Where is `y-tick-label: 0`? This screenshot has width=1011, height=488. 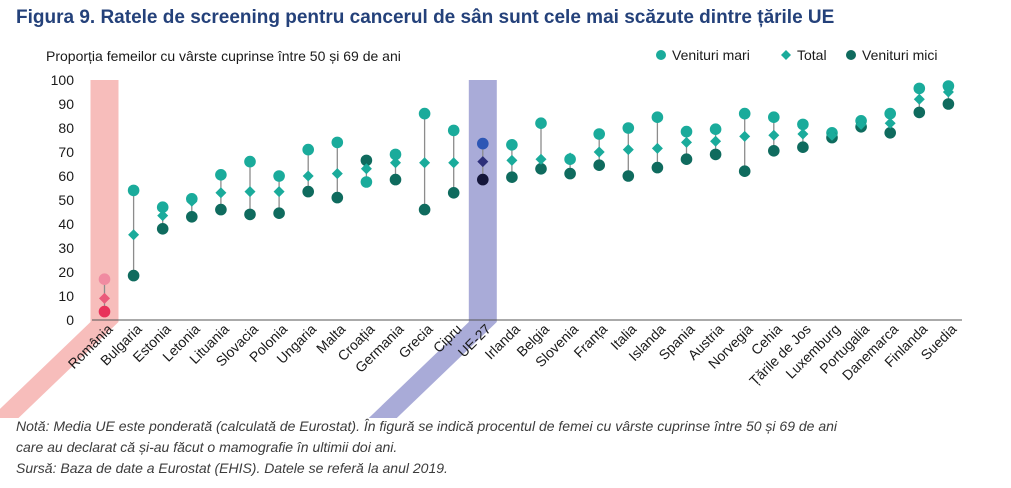 y-tick-label: 0 is located at coordinates (70, 320).